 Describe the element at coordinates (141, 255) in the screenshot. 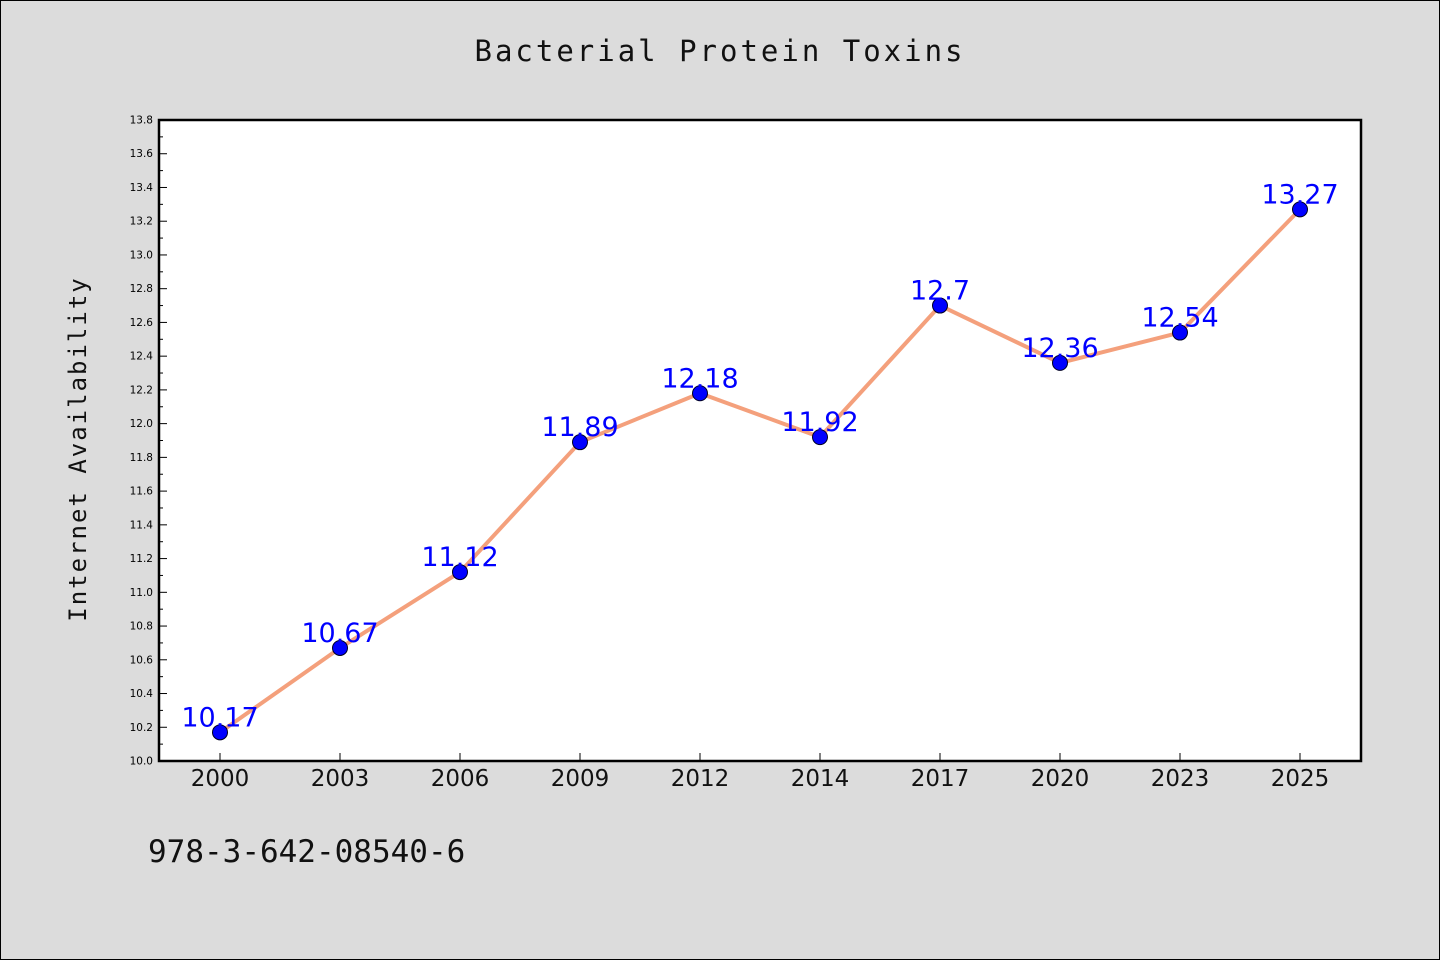

I see `y-tick-label: 13.0` at that location.